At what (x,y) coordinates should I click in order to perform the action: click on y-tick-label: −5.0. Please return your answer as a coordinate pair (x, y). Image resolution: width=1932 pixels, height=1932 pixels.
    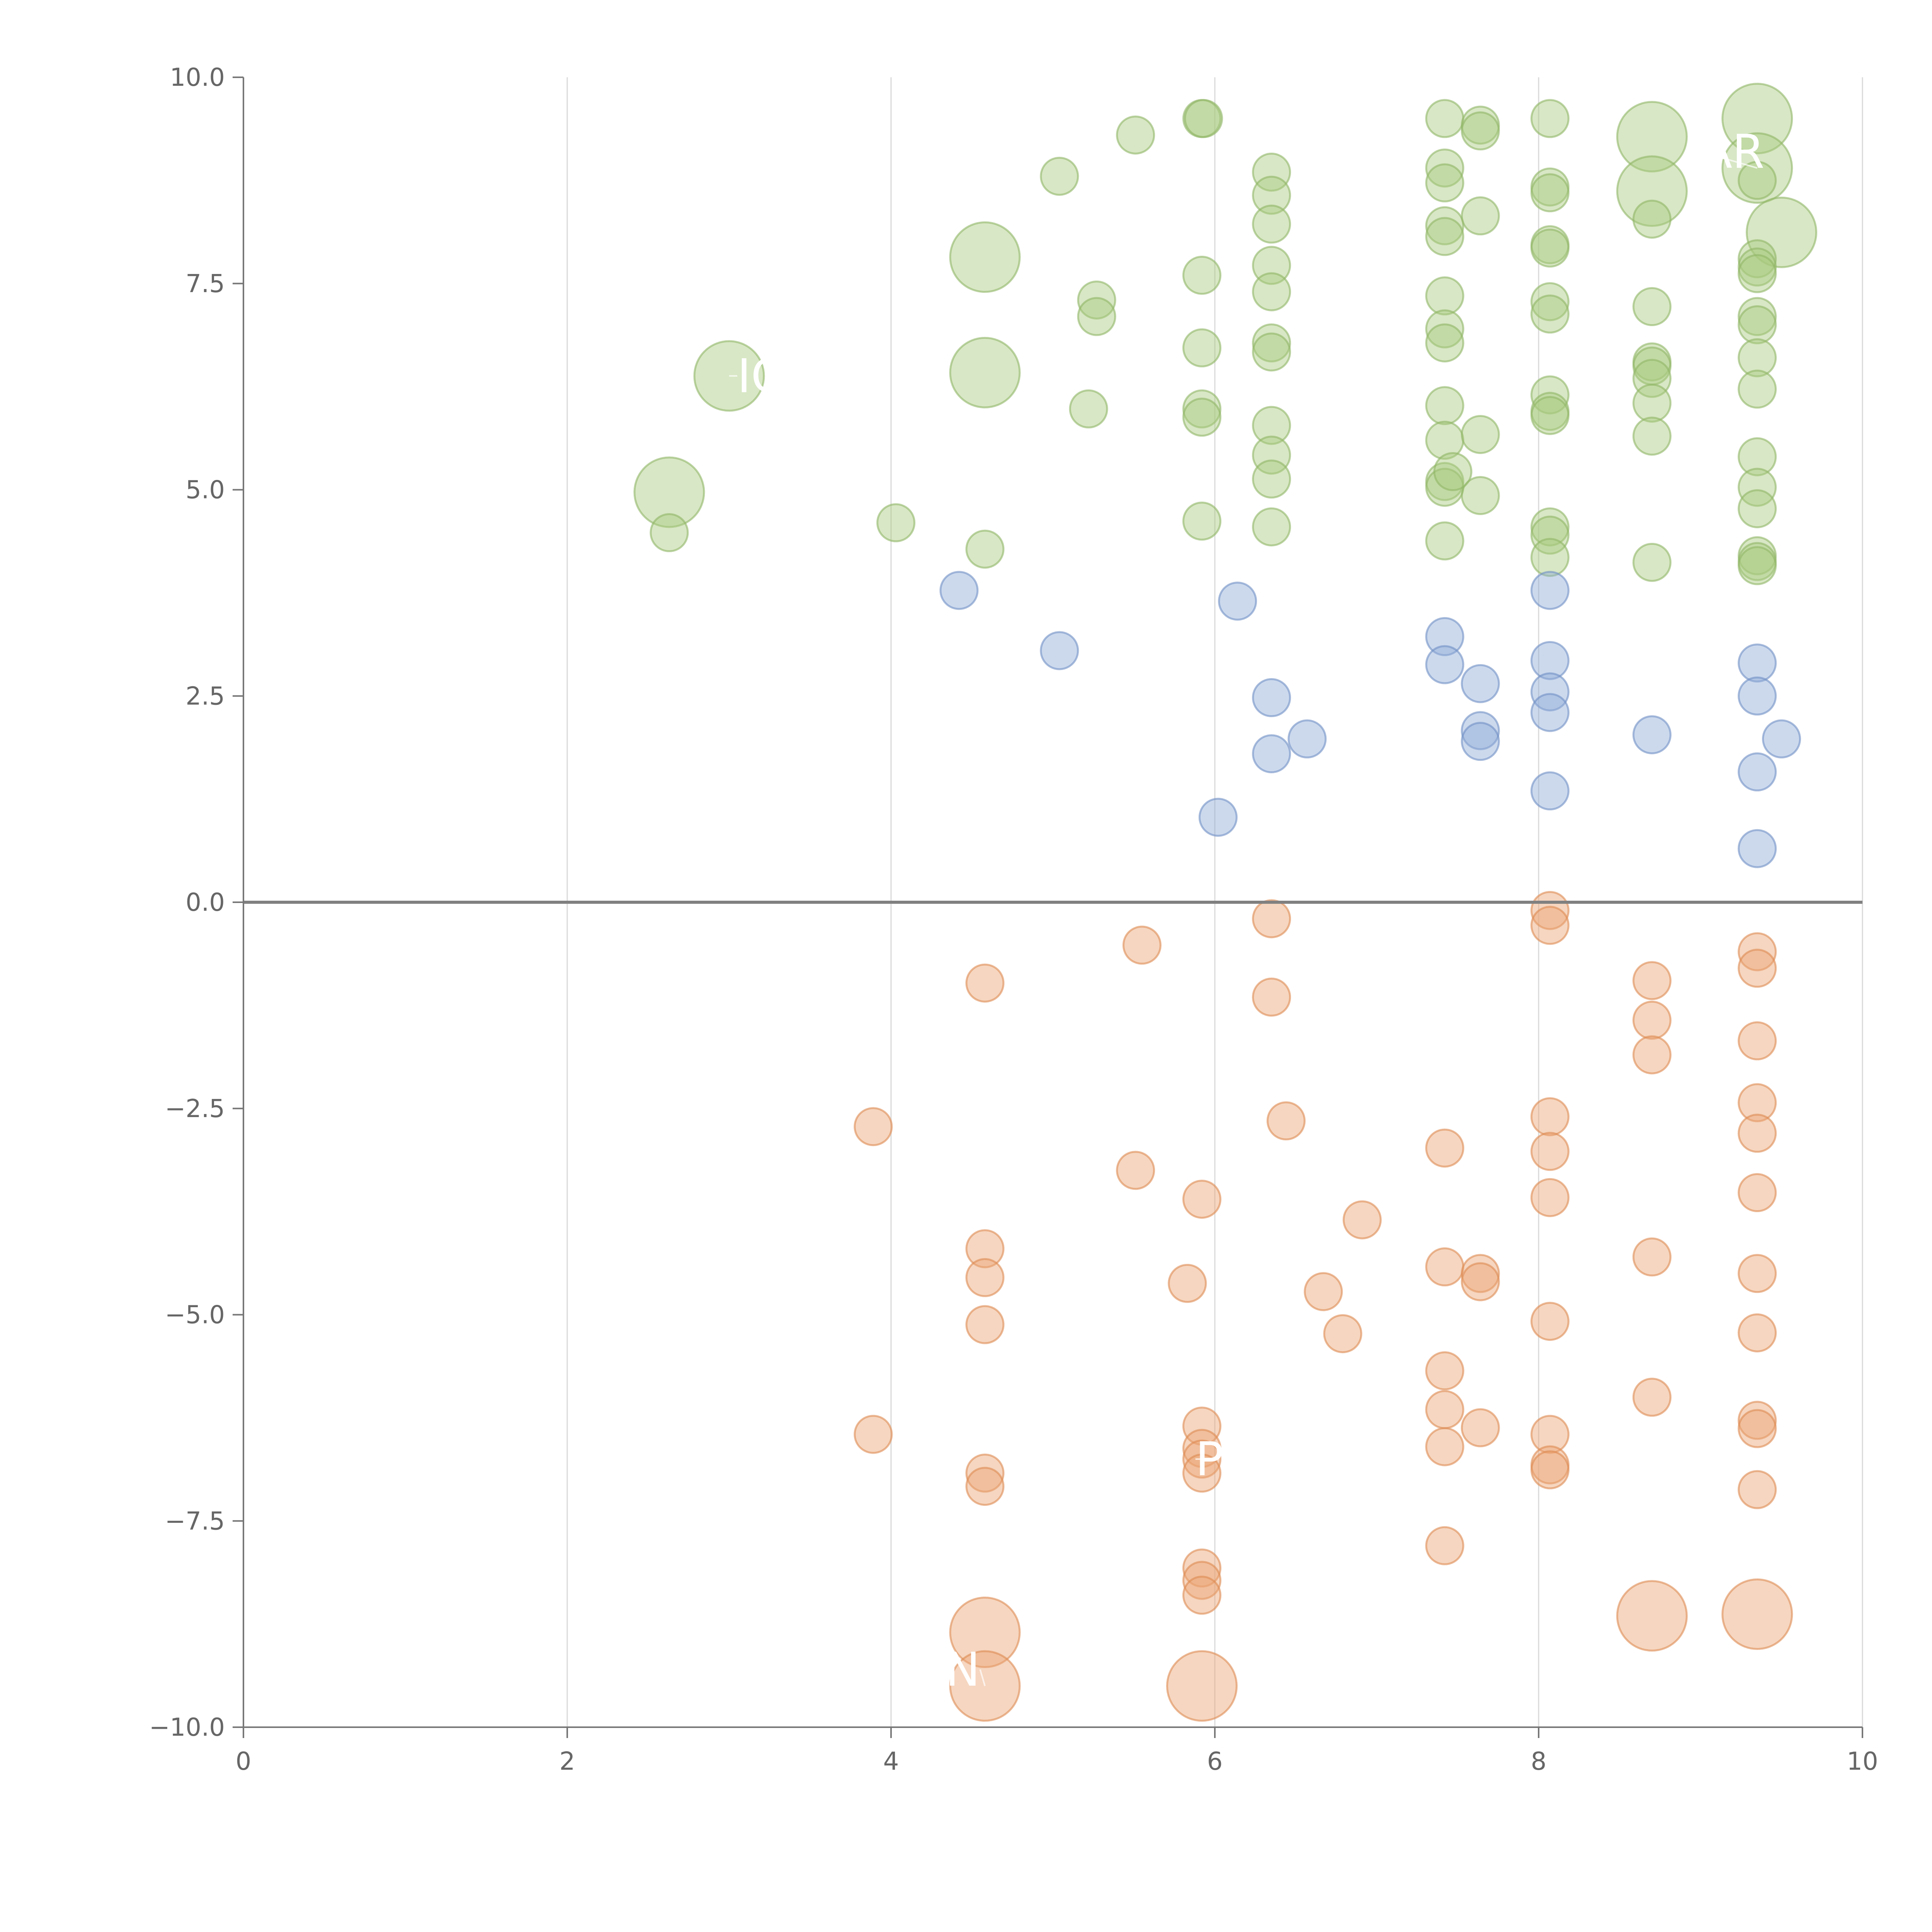
    Looking at the image, I should click on (195, 1315).